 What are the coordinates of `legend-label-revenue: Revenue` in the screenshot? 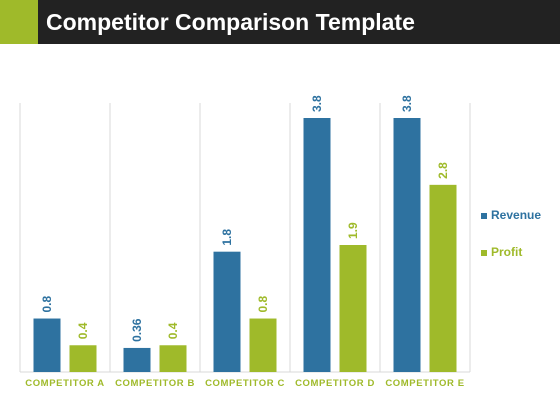 It's located at (516, 215).